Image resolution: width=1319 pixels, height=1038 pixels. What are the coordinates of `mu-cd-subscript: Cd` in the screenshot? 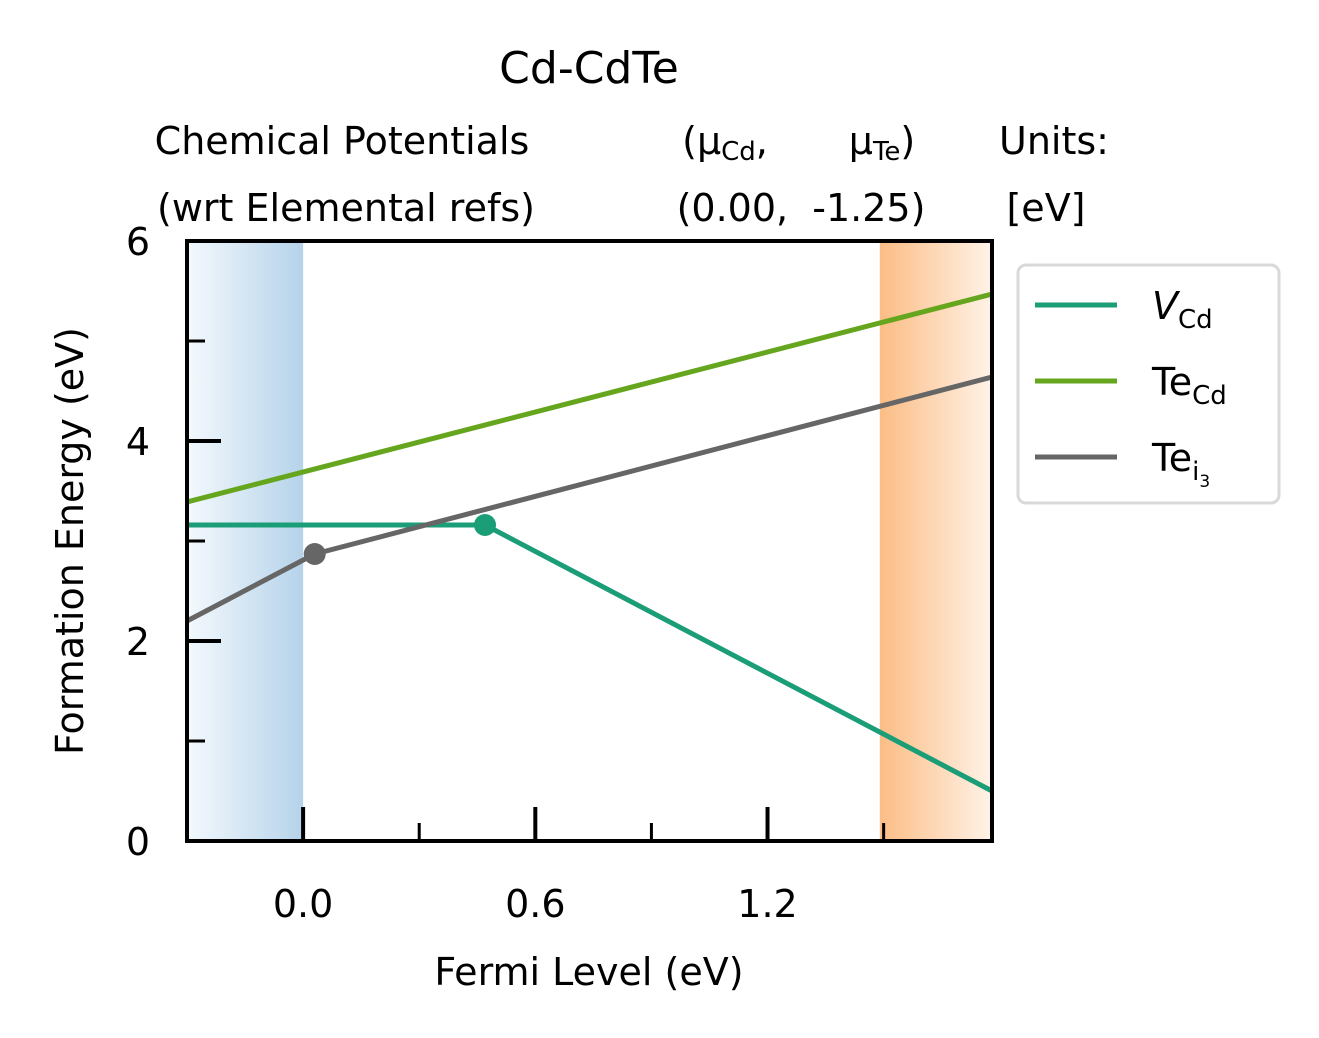 It's located at (738, 152).